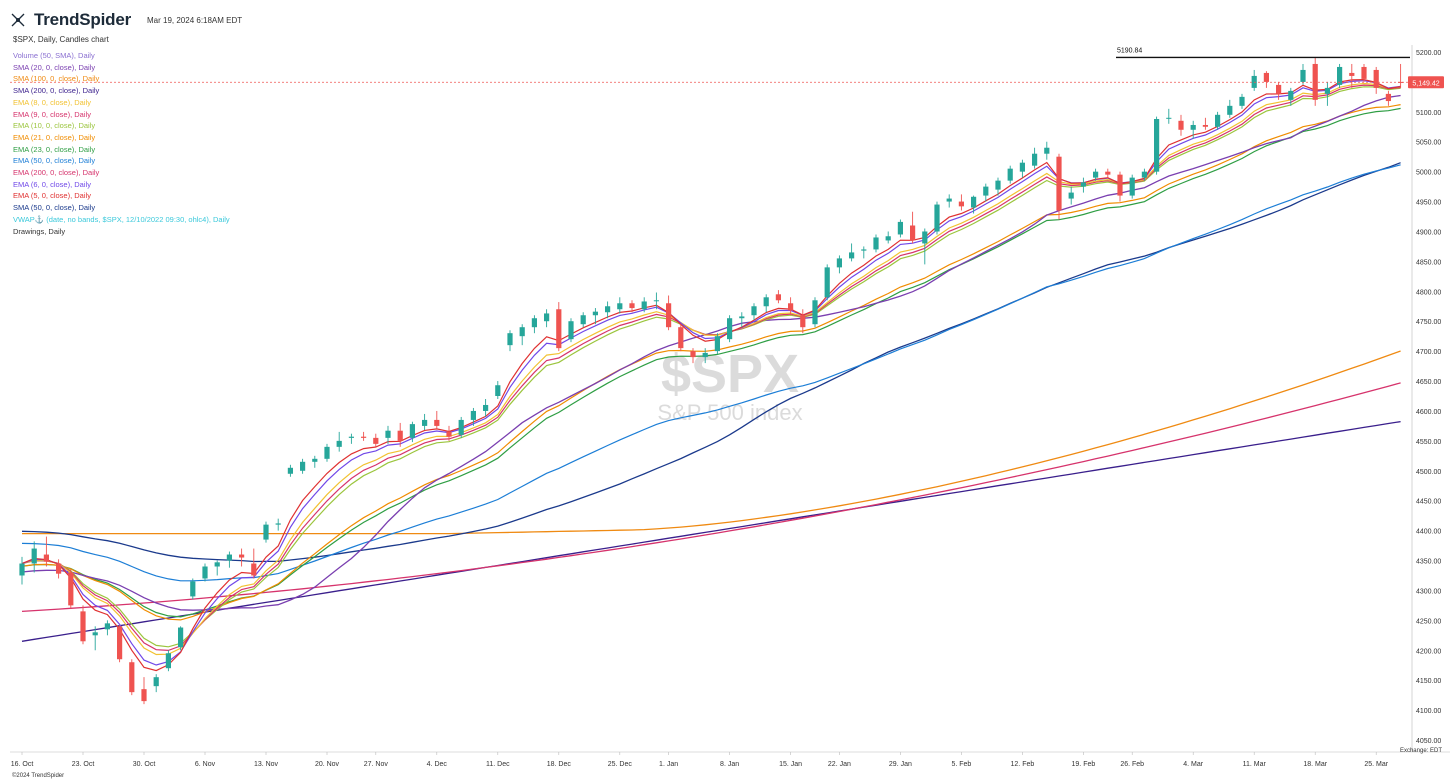 The height and width of the screenshot is (783, 1456). Describe the element at coordinates (52, 196) in the screenshot. I see `legend-item: EMA (5, 0, close), Daily` at that location.